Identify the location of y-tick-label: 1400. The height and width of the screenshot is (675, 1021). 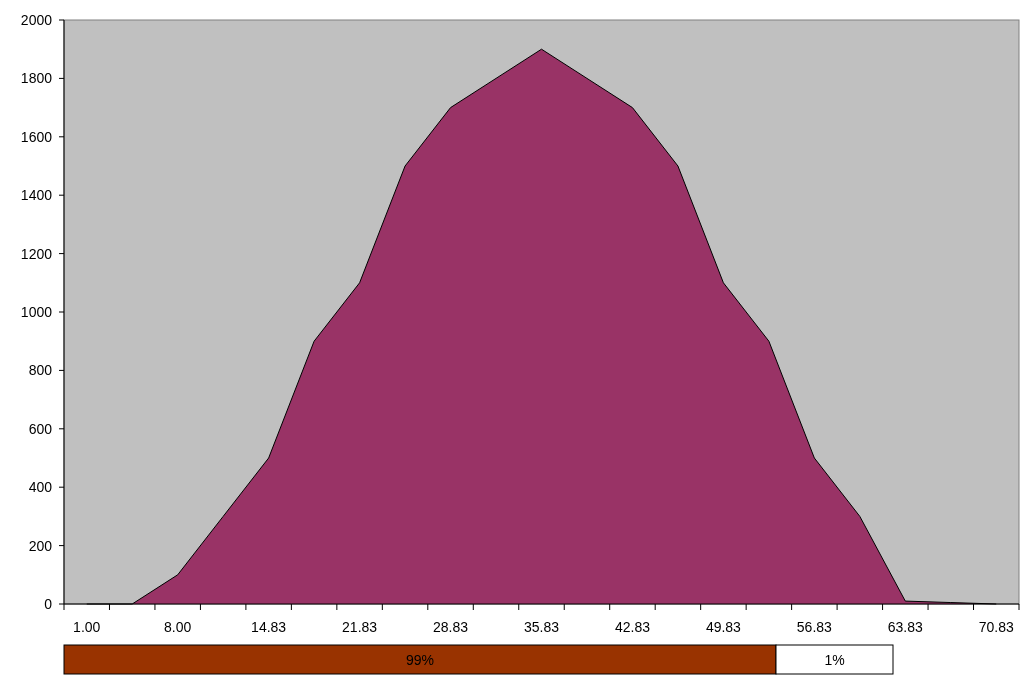
(36, 195).